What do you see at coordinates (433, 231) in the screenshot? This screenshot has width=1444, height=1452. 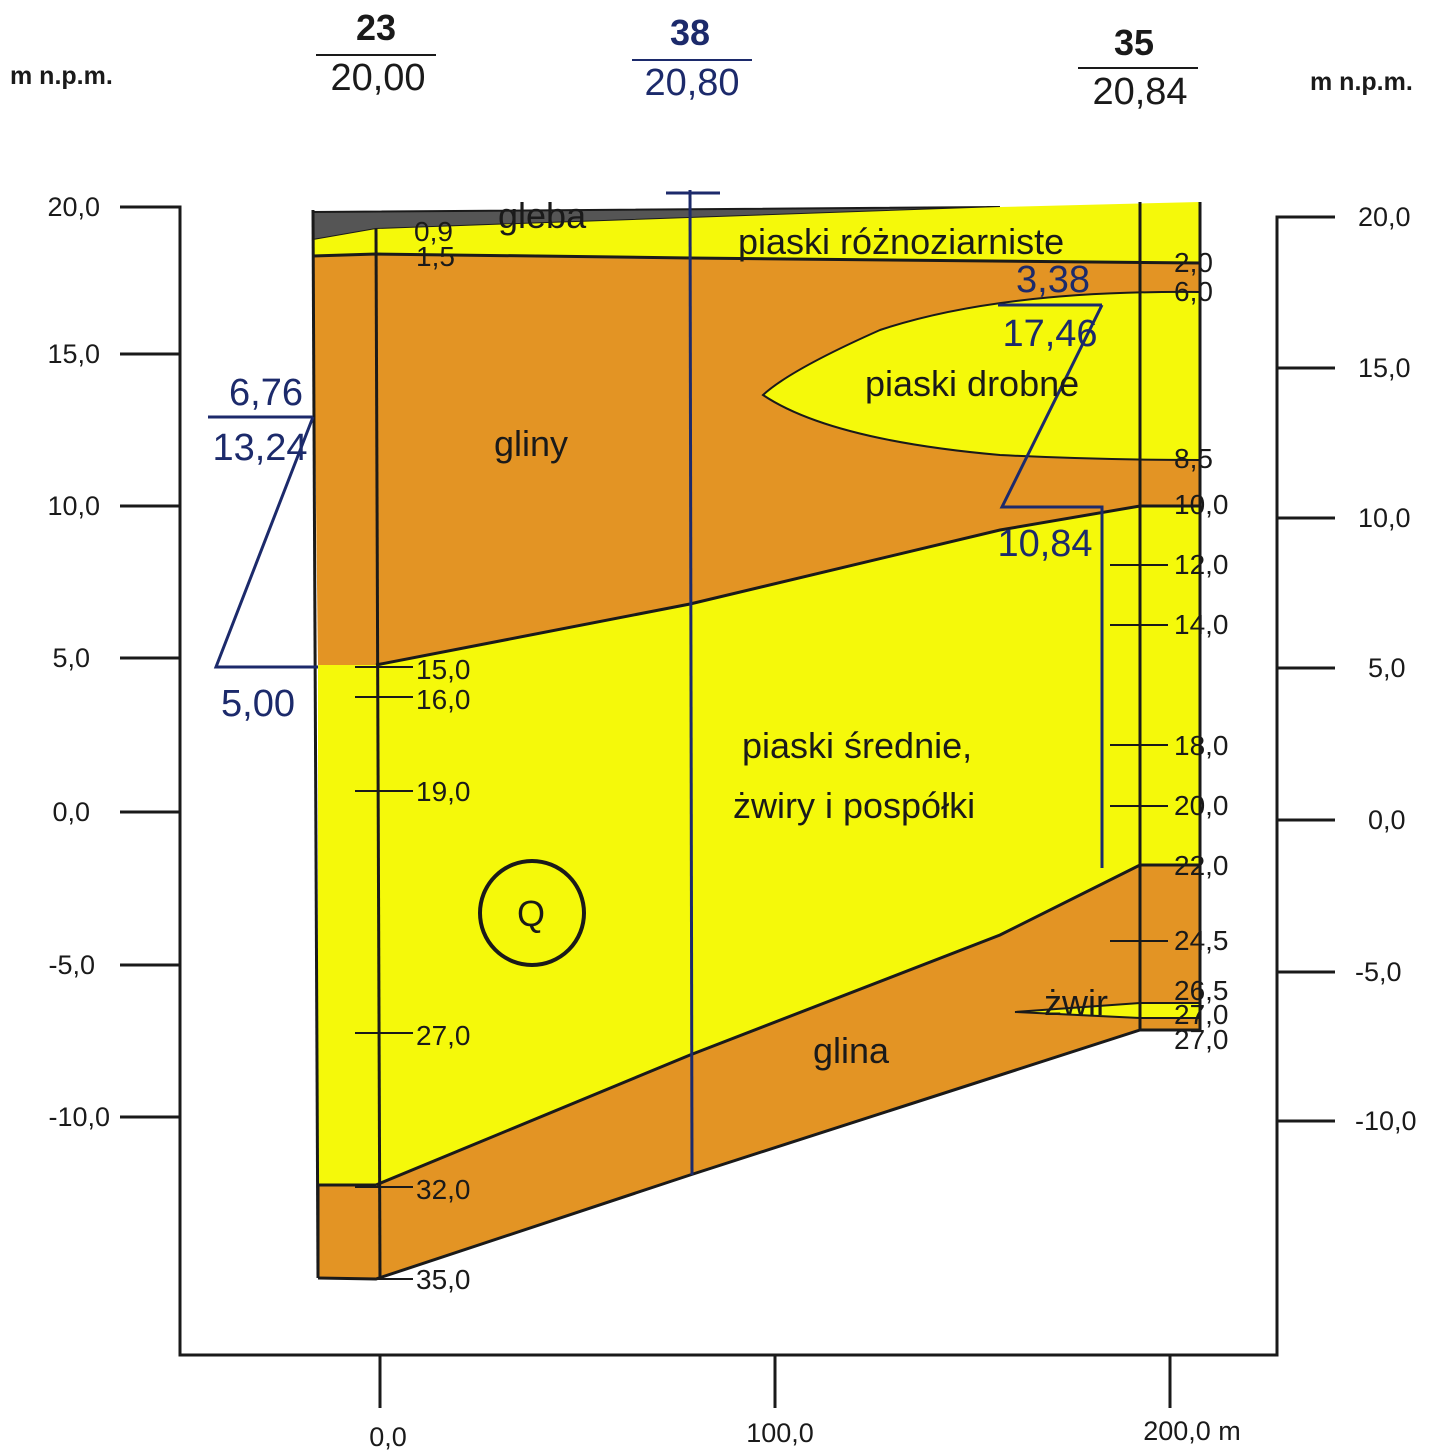 I see `depth-left-0-9: 0,9` at bounding box center [433, 231].